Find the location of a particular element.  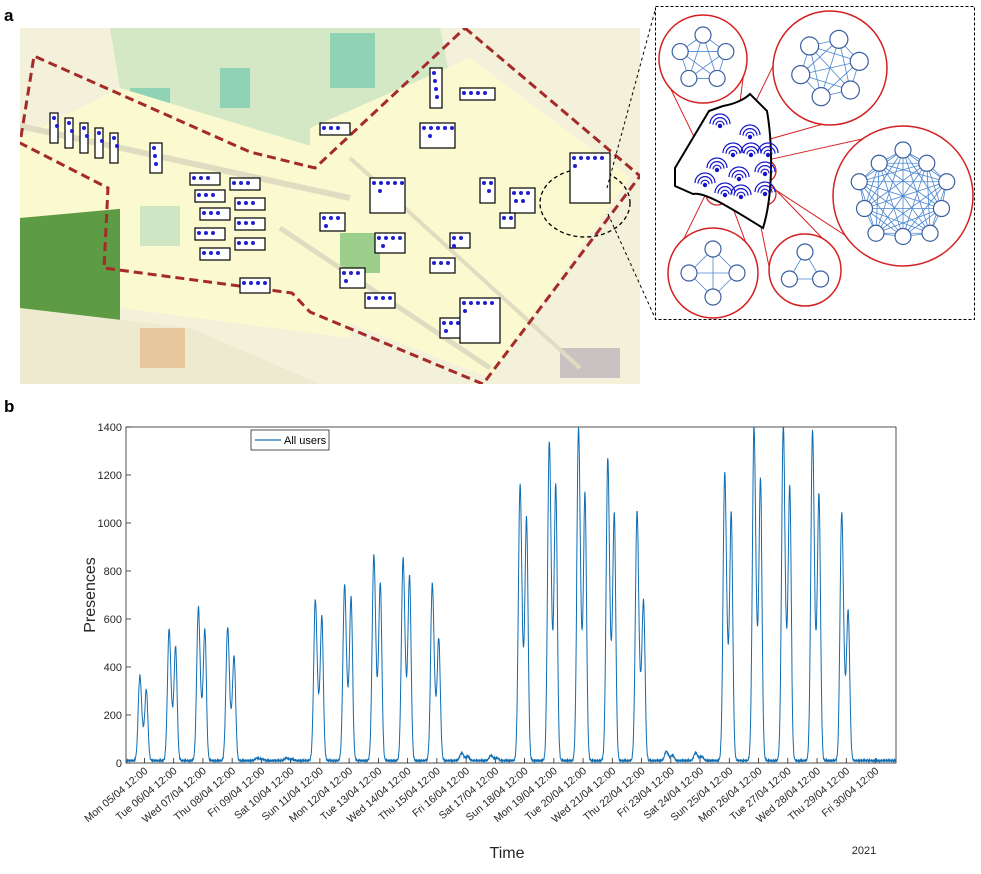

cluster-circle is located at coordinates (805, 270).